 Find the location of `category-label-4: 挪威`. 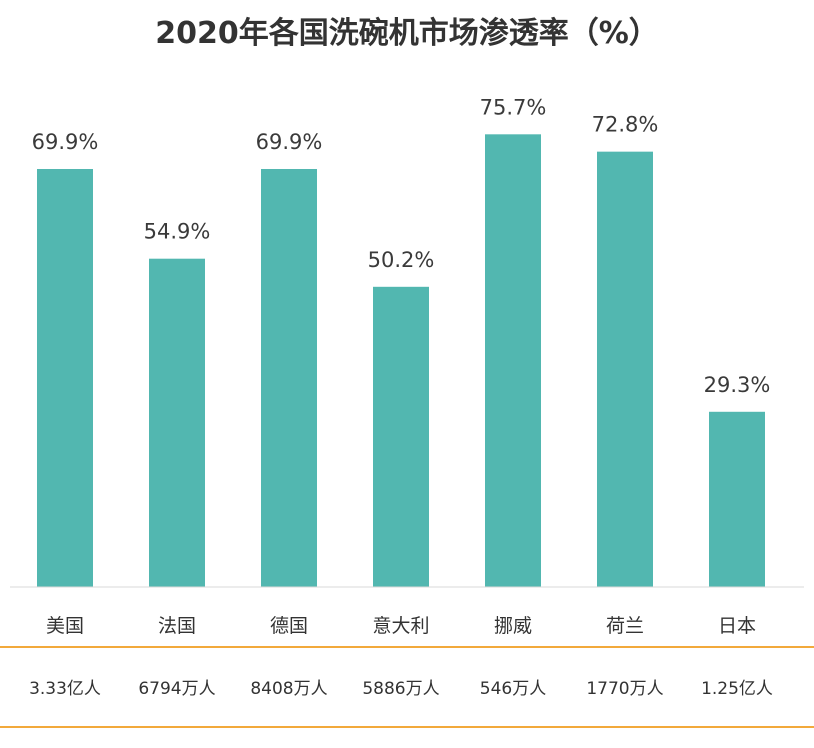

category-label-4: 挪威 is located at coordinates (513, 626).